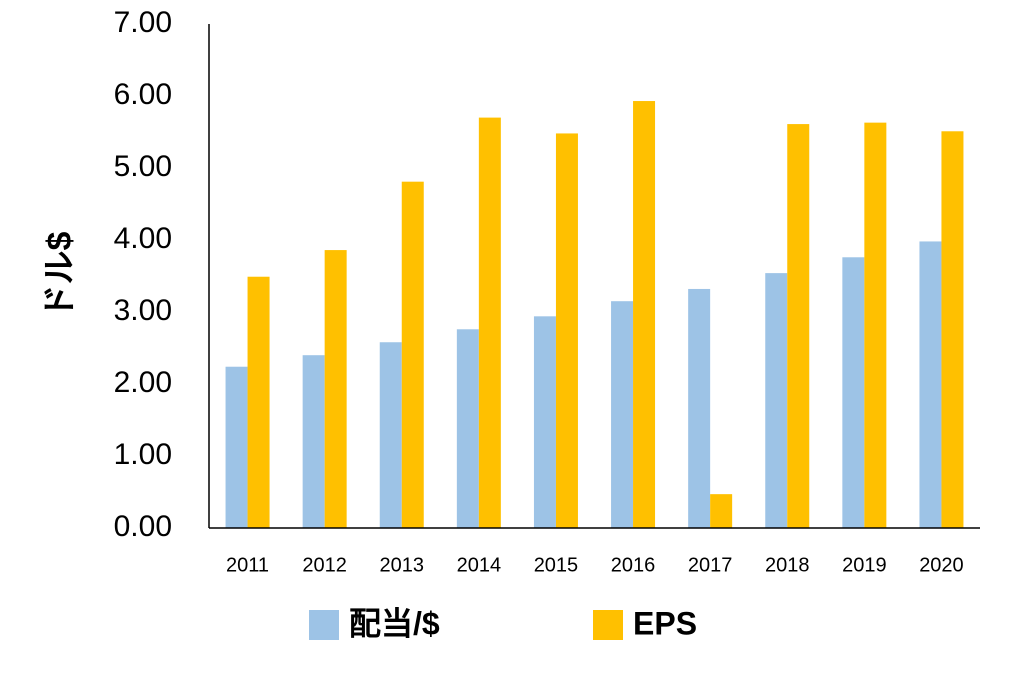 This screenshot has height=674, width=1024. Describe the element at coordinates (143, 94) in the screenshot. I see `y-tick-label: 6.00` at that location.